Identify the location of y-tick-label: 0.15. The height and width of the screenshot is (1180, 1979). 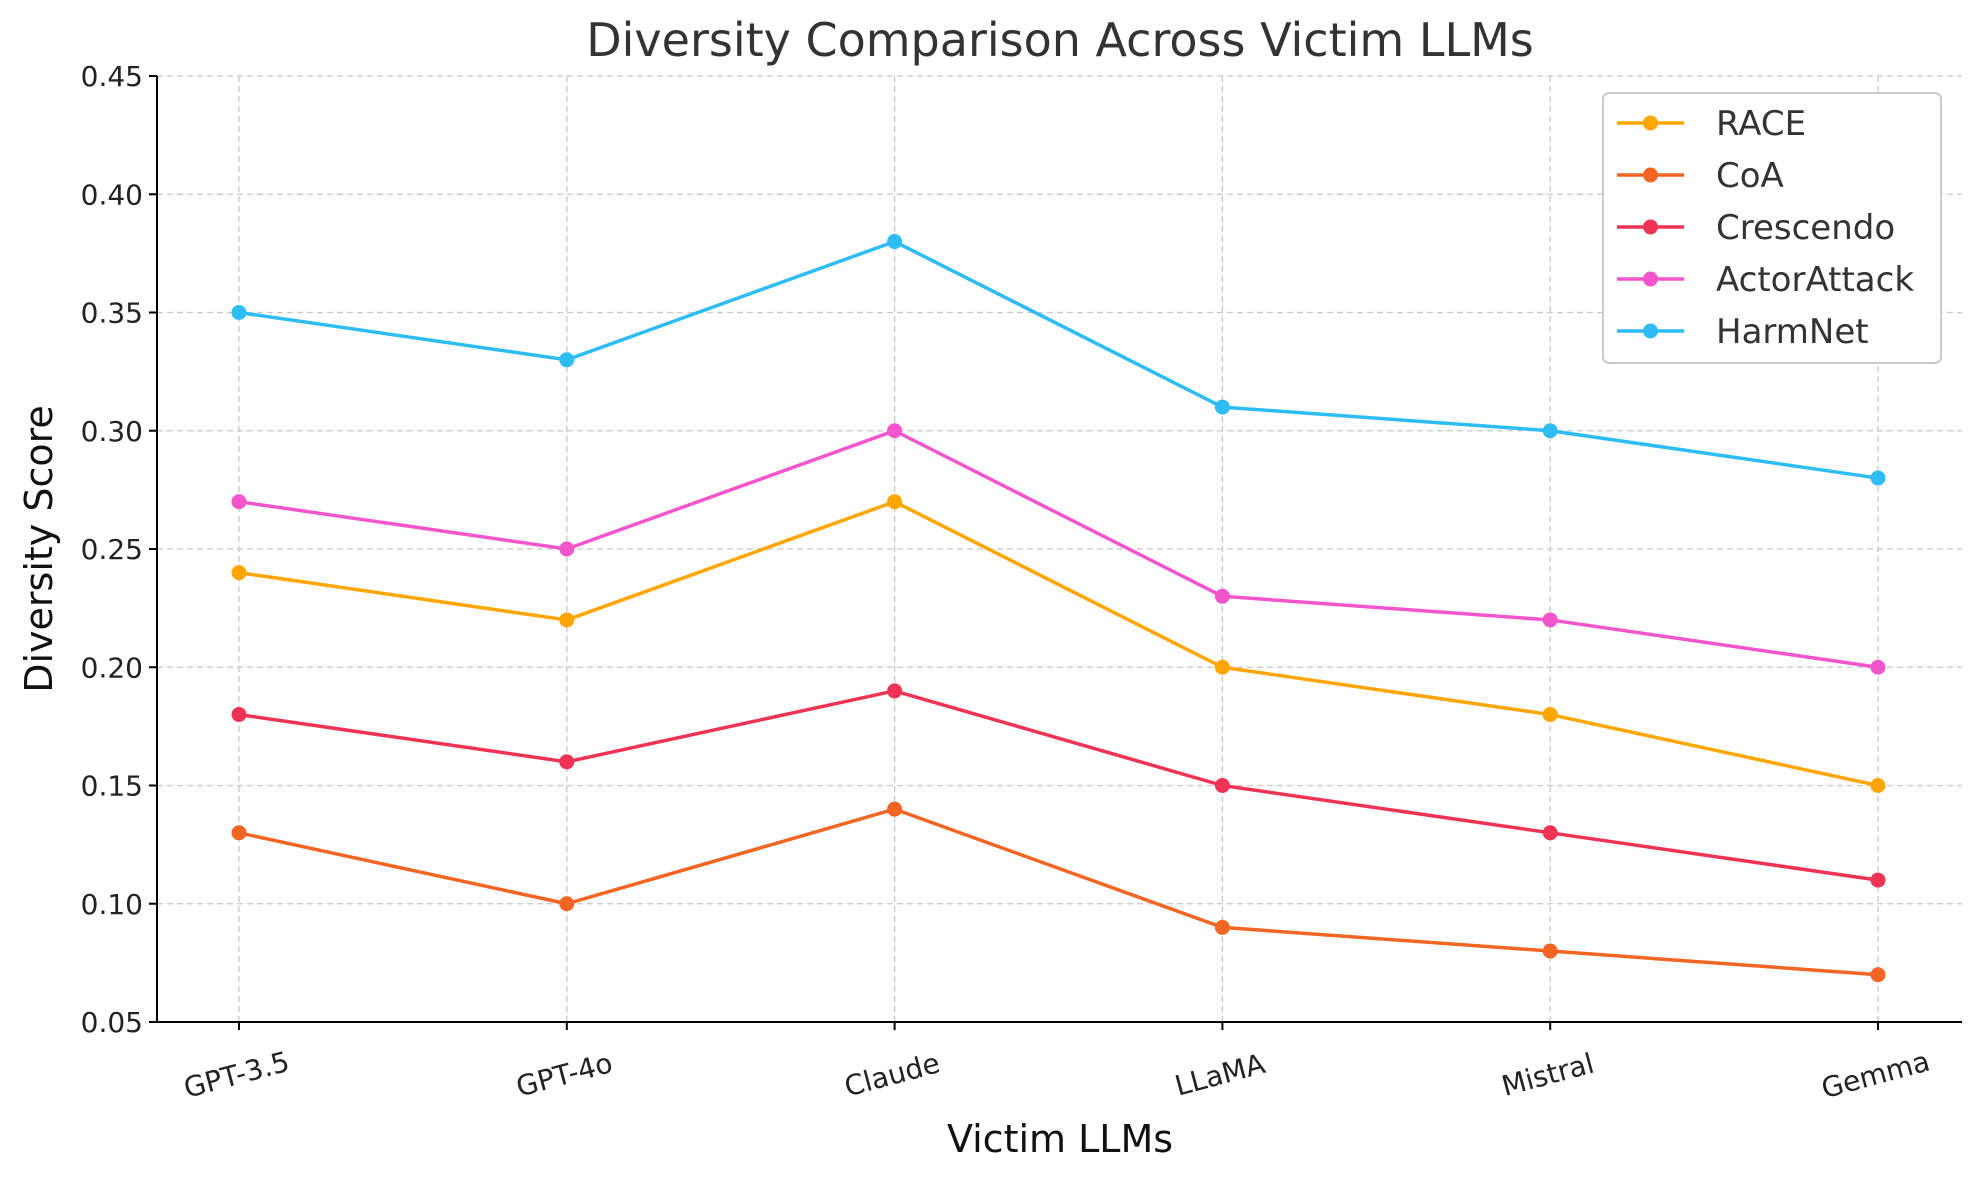
(112, 786).